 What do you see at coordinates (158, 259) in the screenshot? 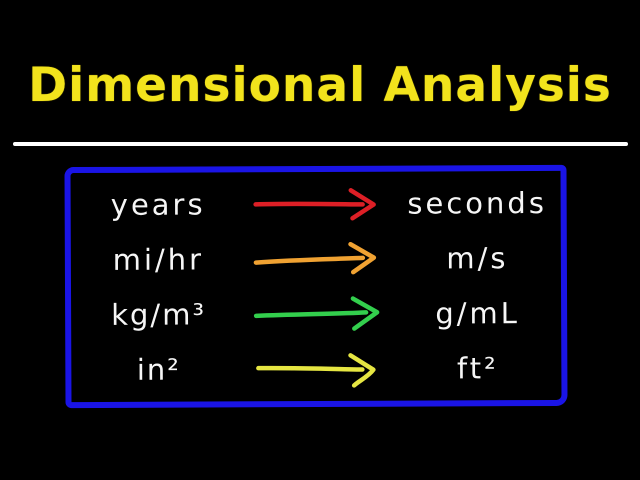
I see `unit-from: mi/hr` at bounding box center [158, 259].